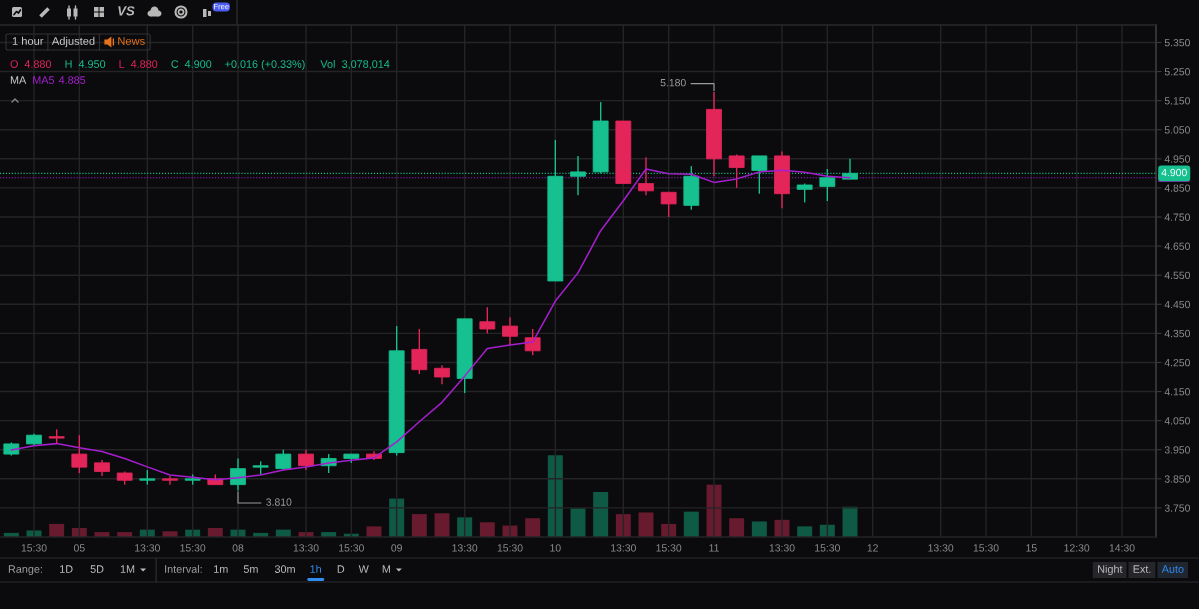 This screenshot has width=1199, height=609. I want to click on annotation: MA, so click(18, 80).